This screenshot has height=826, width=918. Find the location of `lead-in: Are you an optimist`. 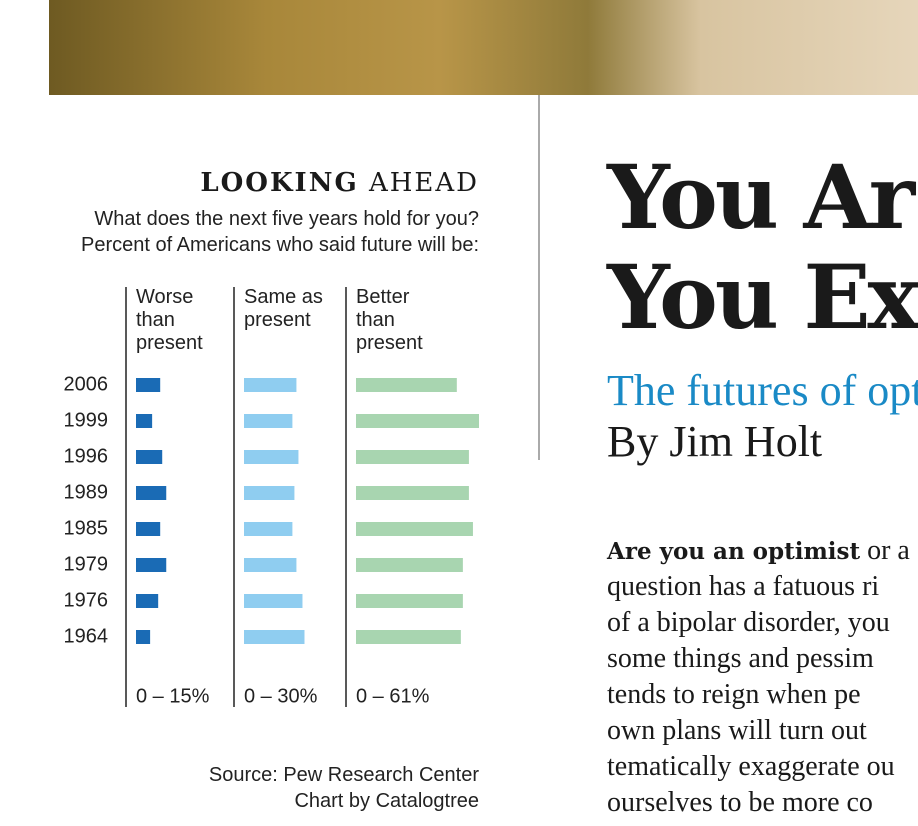

lead-in: Are you an optimist is located at coordinates (734, 551).